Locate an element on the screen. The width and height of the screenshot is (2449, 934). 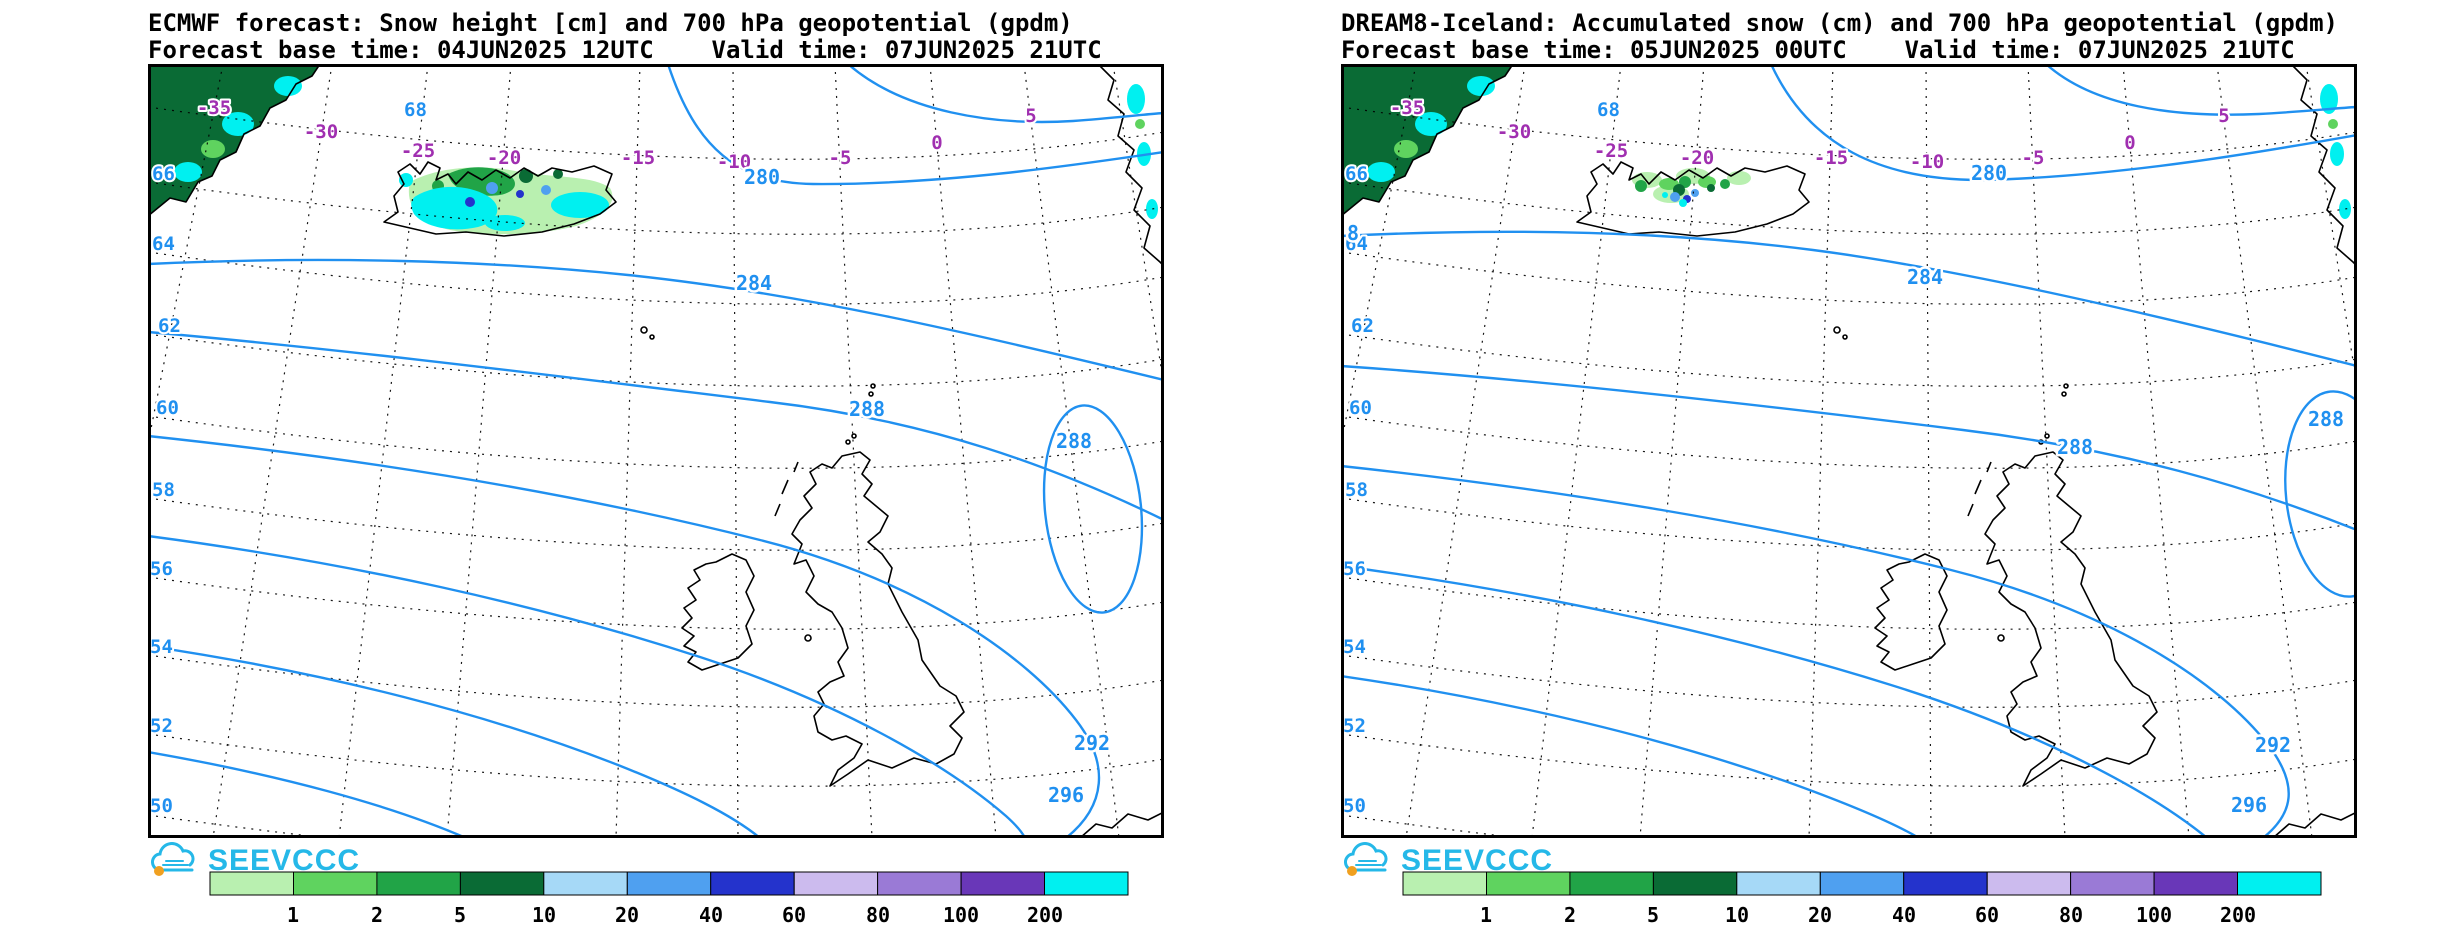
legend-tick: 5 is located at coordinates (1653, 915).